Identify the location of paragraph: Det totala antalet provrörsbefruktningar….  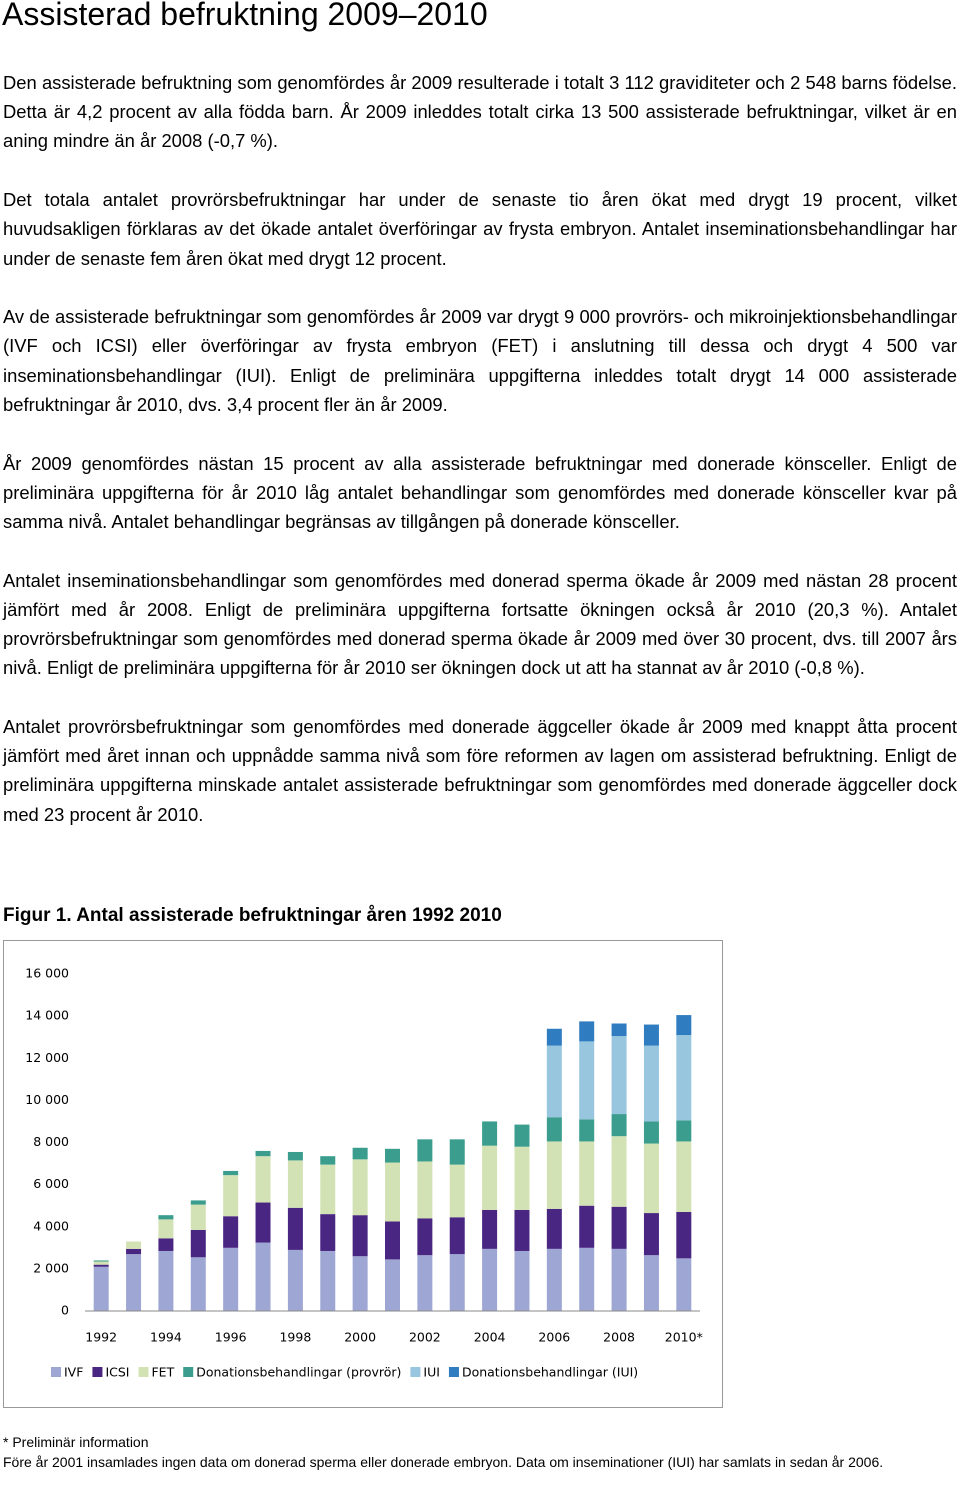
(480, 229).